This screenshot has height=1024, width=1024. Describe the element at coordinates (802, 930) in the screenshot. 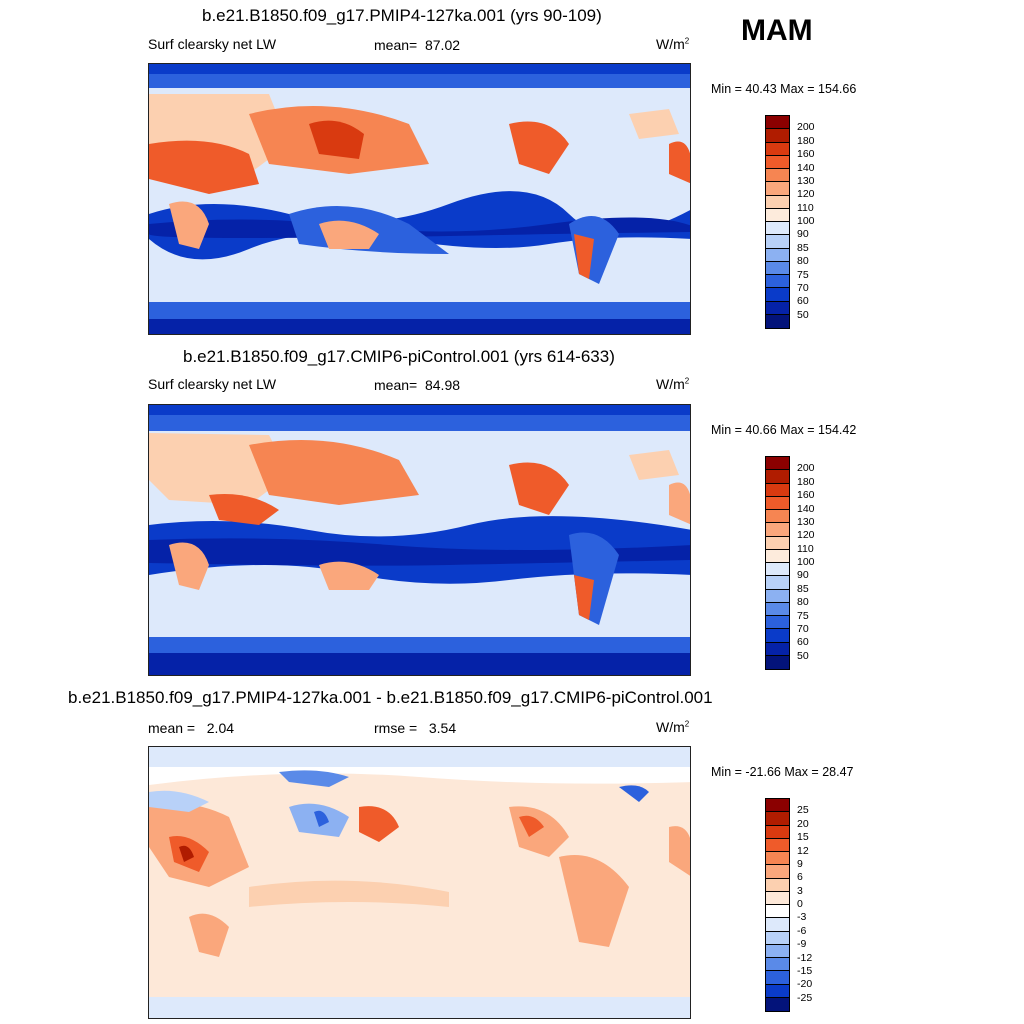

I see `colorbar-tick-label: -6` at that location.